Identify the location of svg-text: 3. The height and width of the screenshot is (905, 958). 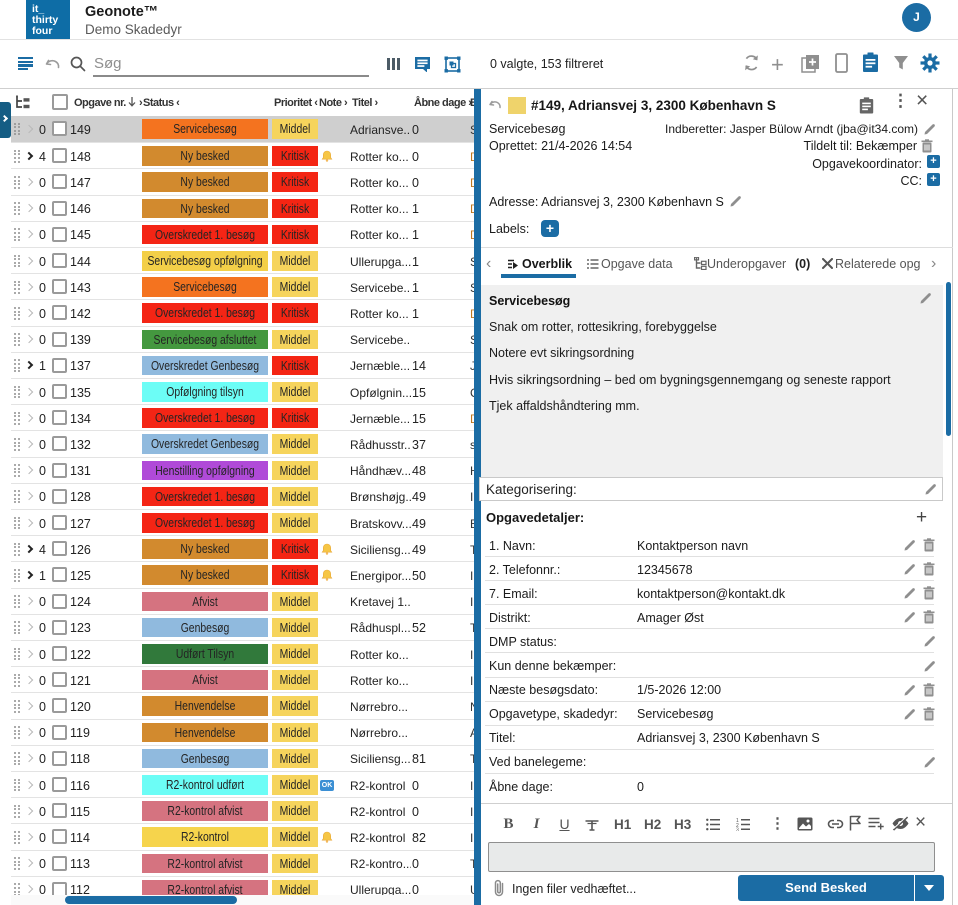
(737, 830).